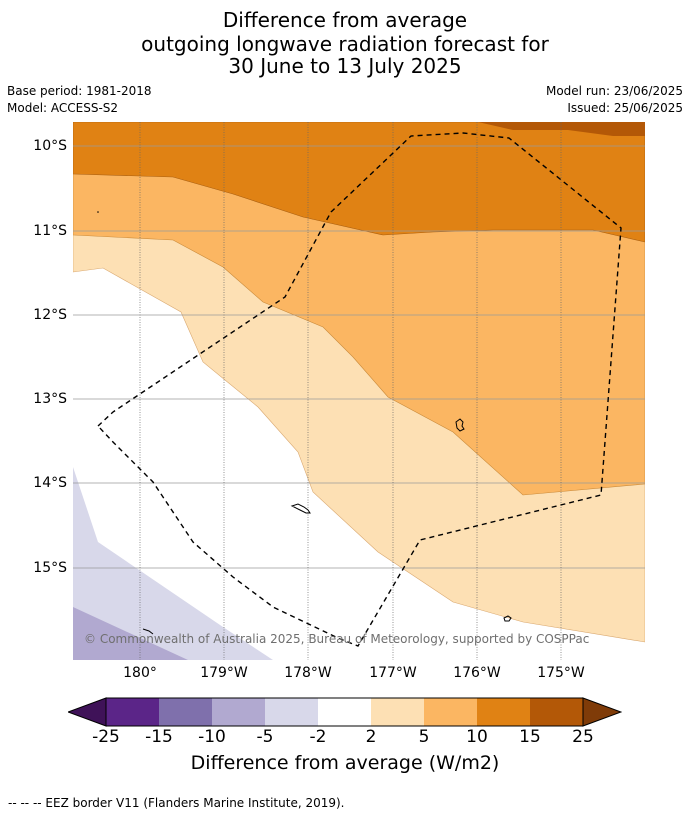 The image size is (690, 816). I want to click on band-minus5-minus2, so click(173, 563).